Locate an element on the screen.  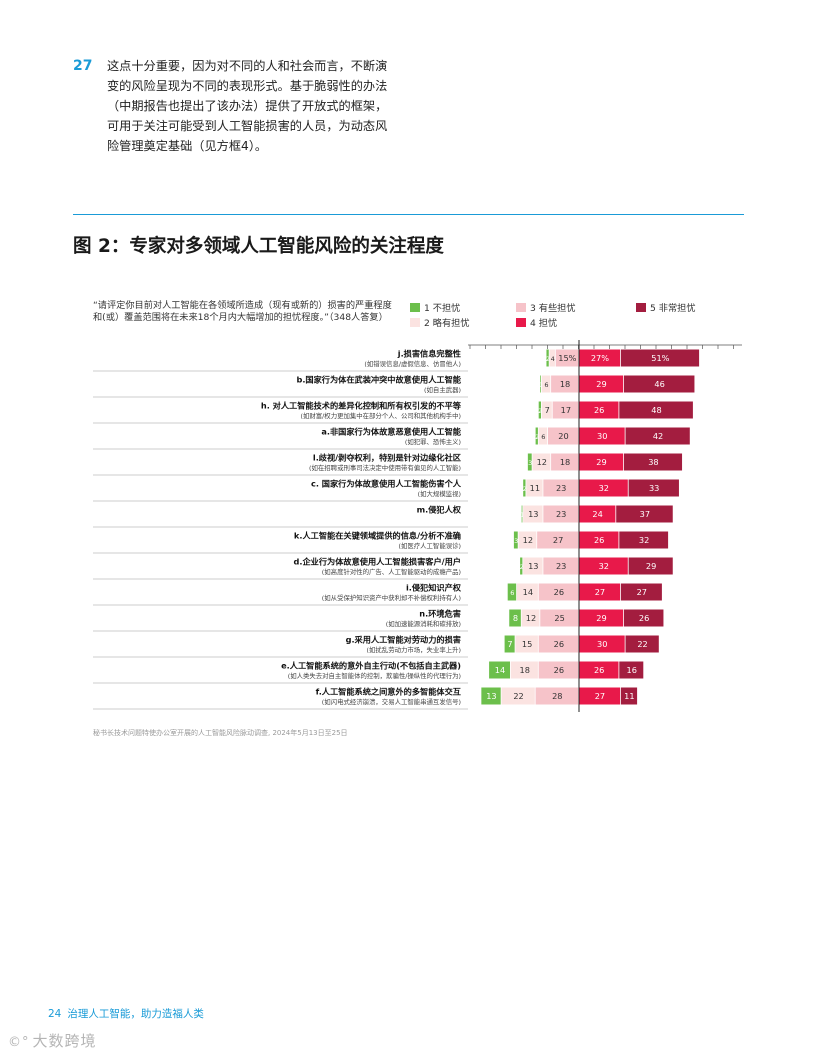
bar-value-label: 27% is located at coordinates (600, 358).